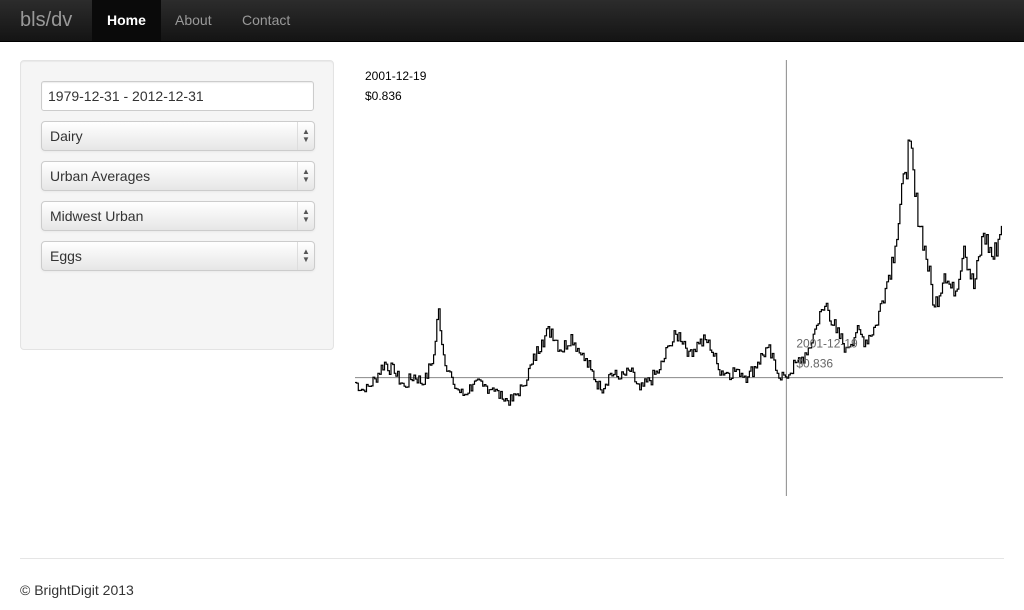 This screenshot has height=610, width=1024. What do you see at coordinates (178, 216) in the screenshot?
I see `region-select: Midwest Urban ▲ ▼` at bounding box center [178, 216].